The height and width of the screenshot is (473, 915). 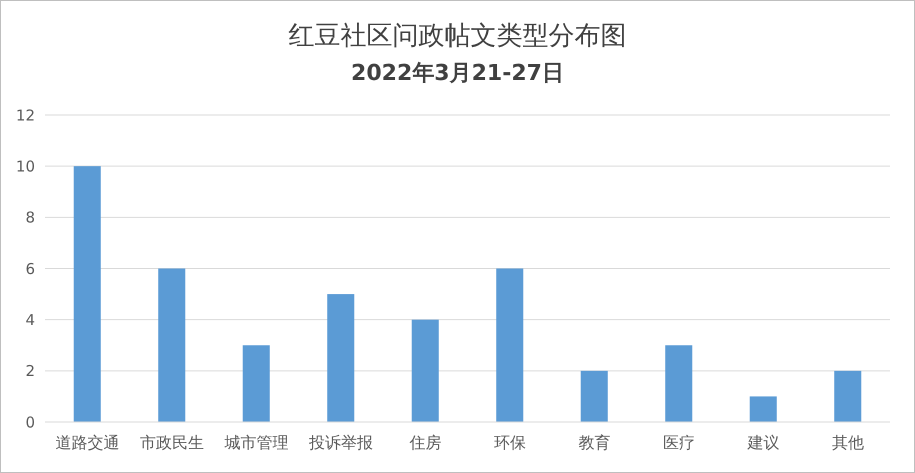 What do you see at coordinates (594, 442) in the screenshot?
I see `x-tick-label: 教育` at bounding box center [594, 442].